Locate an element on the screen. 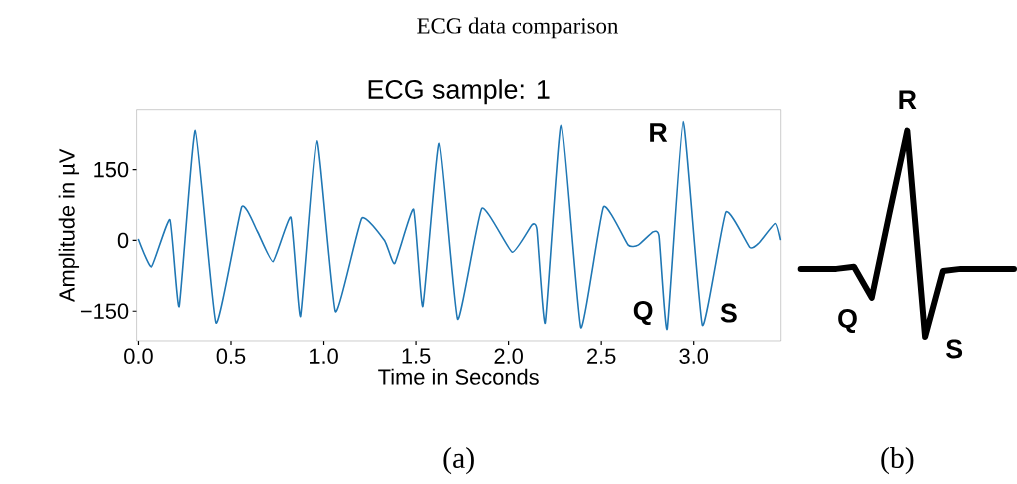 The height and width of the screenshot is (484, 1017). x-tick-label: 3.0 is located at coordinates (694, 356).